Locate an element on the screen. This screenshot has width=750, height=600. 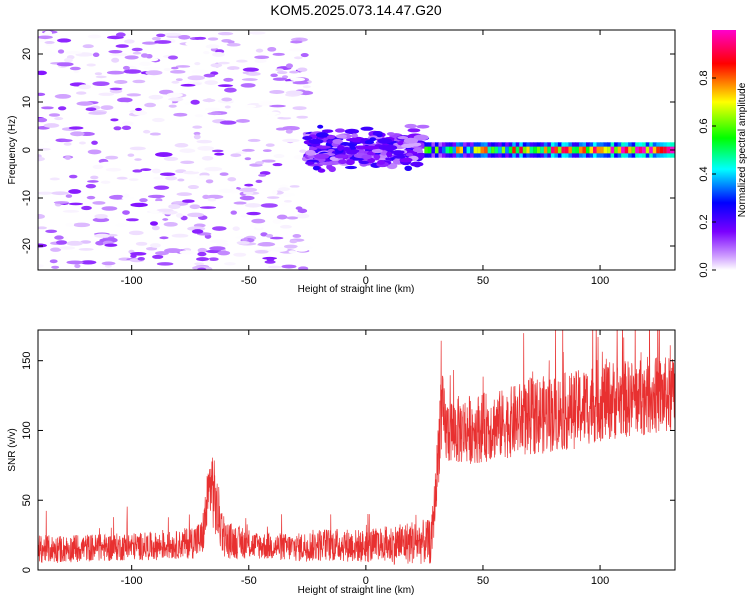
y-tick-label: 50 is located at coordinates (27, 500).